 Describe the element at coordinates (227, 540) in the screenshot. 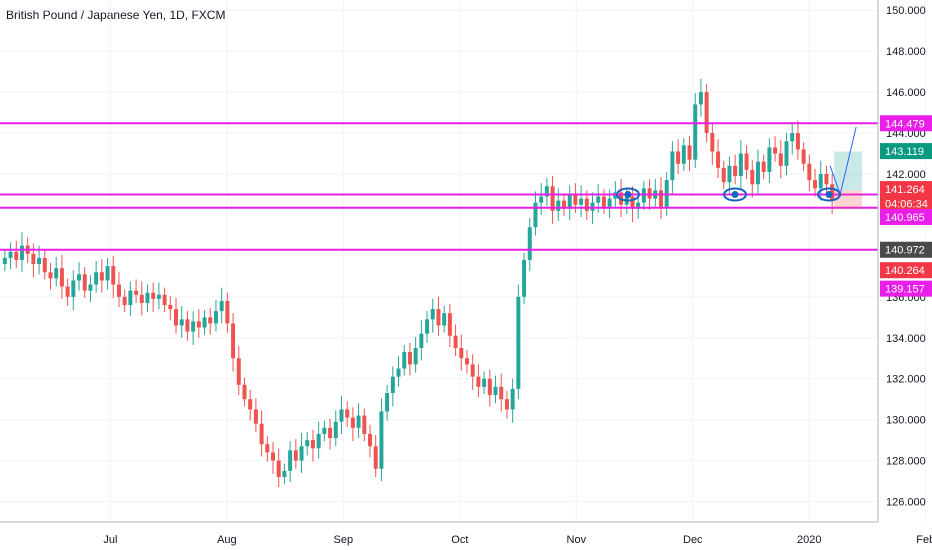

I see `x-tick-label: Aug` at that location.